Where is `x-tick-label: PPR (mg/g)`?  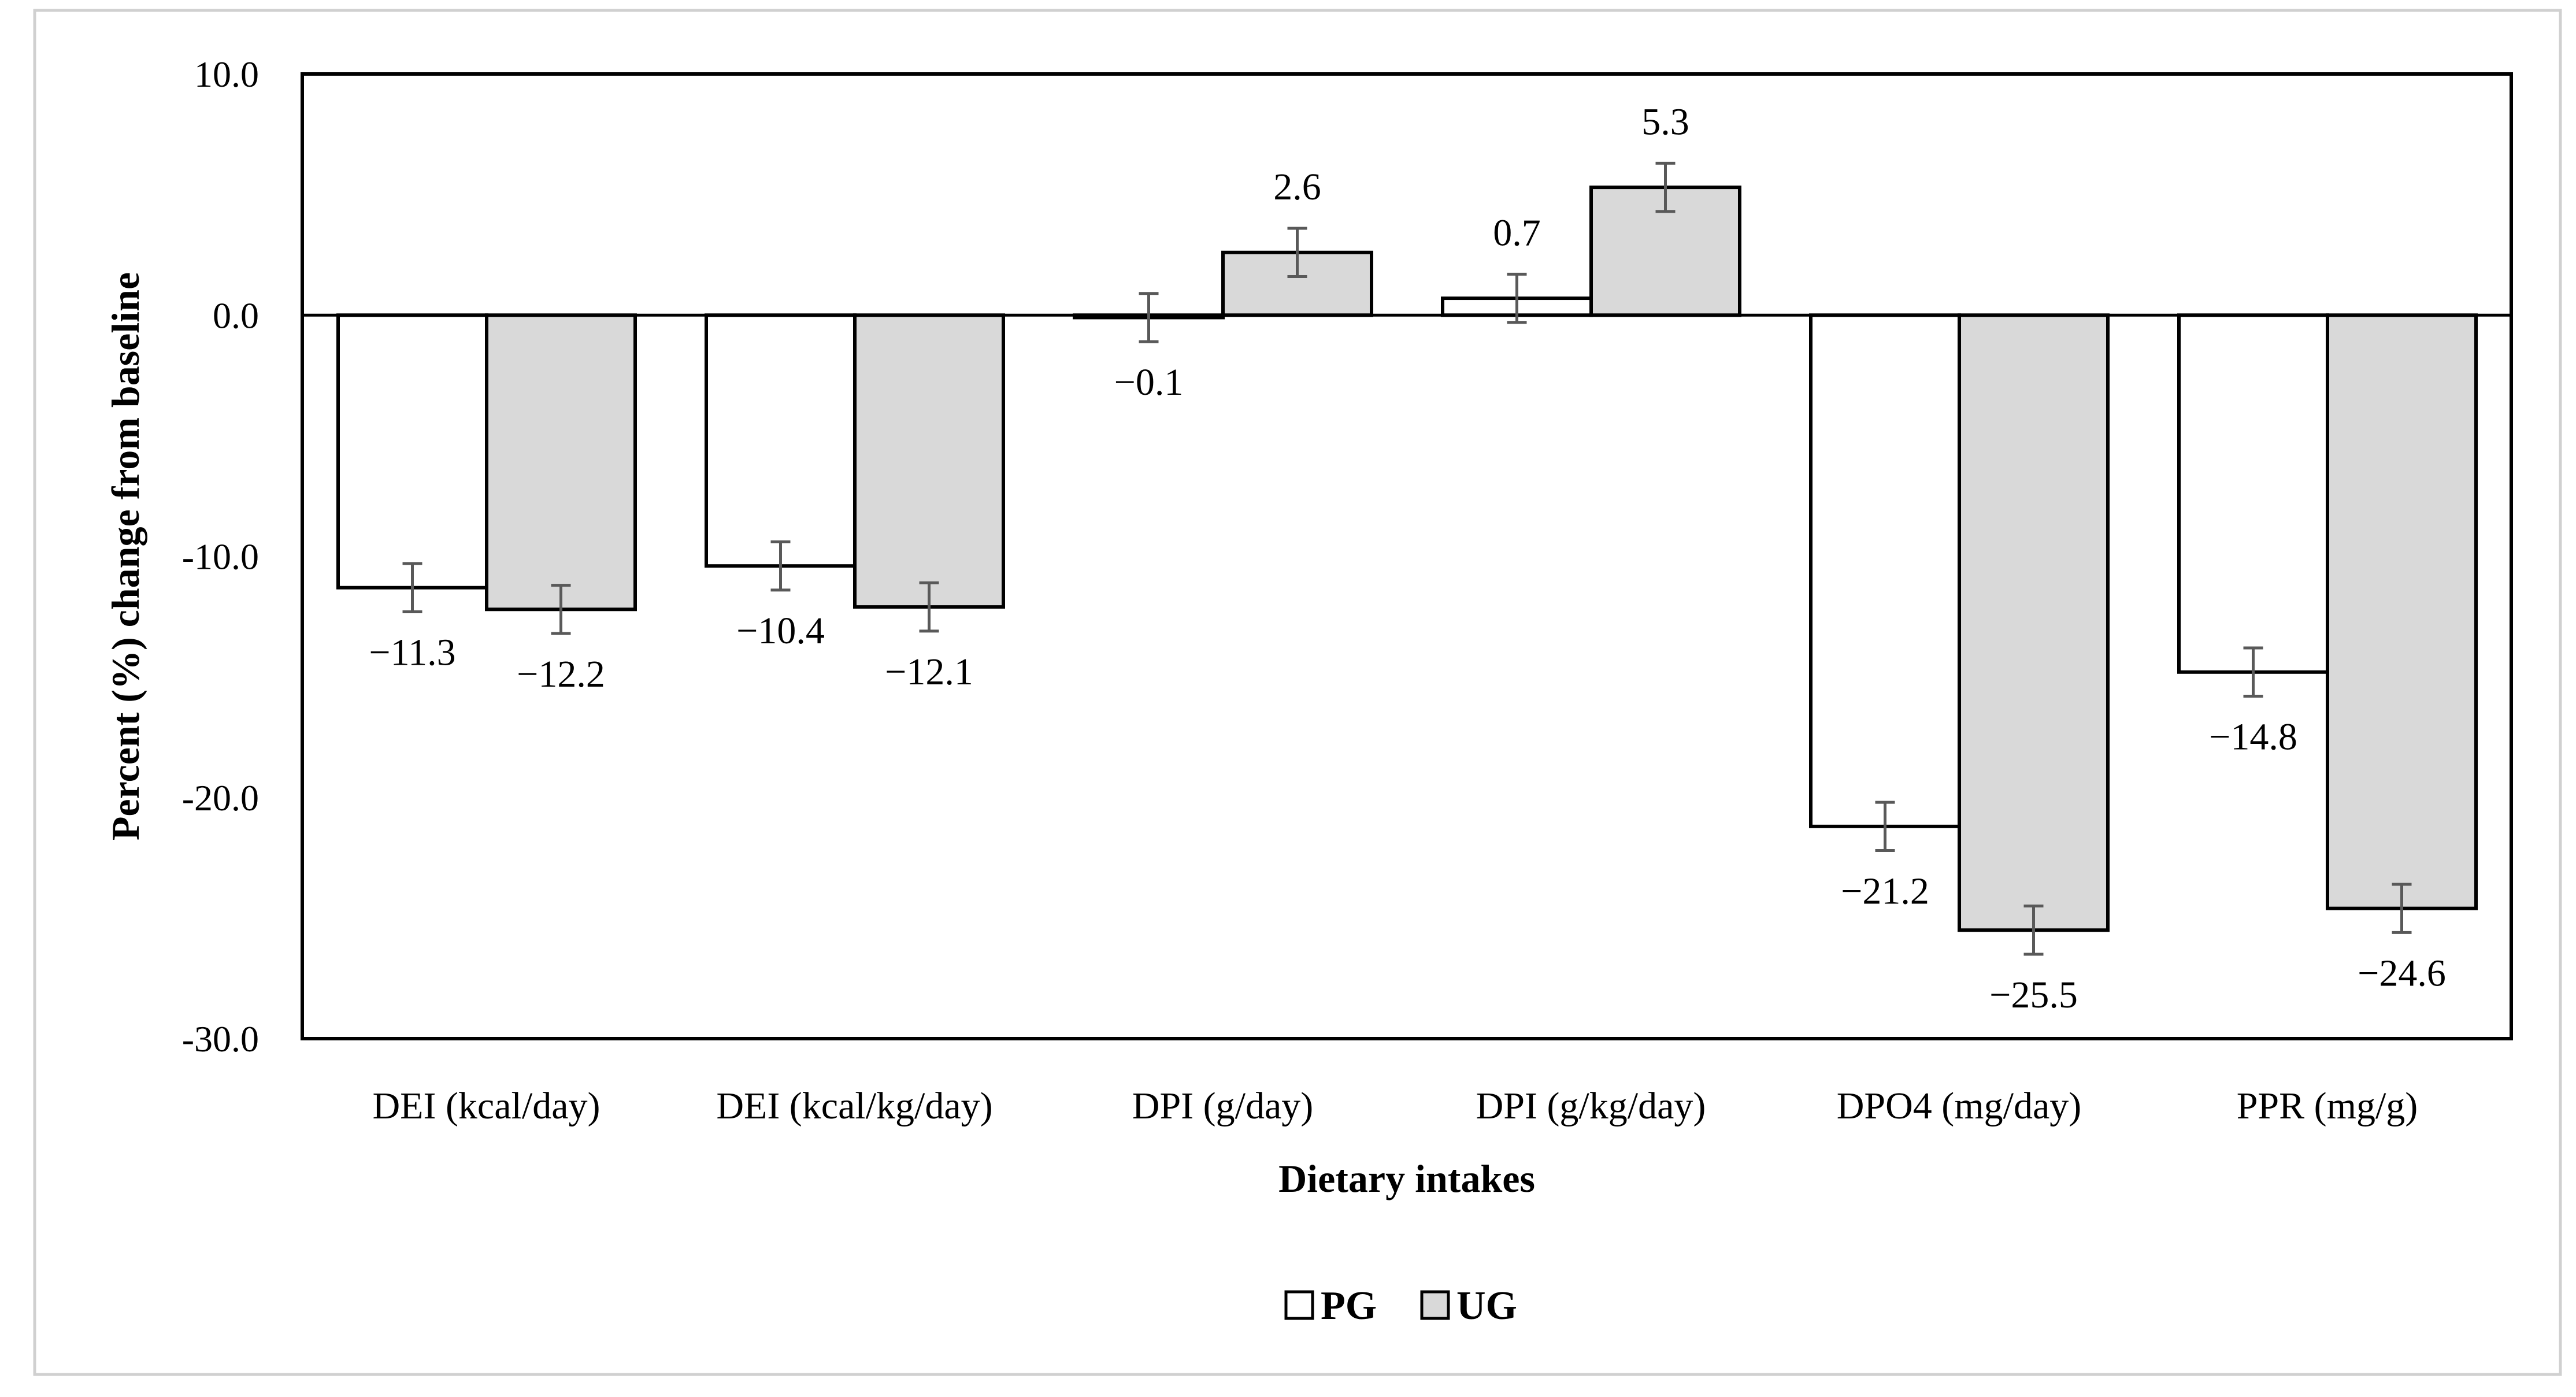 x-tick-label: PPR (mg/g) is located at coordinates (2327, 1106).